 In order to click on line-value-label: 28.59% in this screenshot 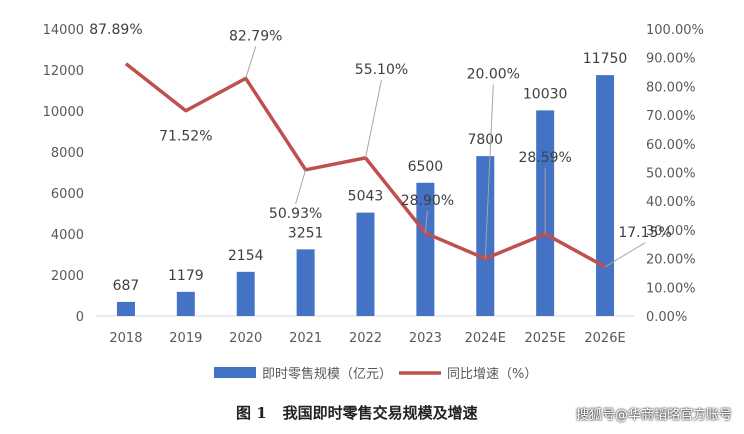, I will do `click(544, 158)`.